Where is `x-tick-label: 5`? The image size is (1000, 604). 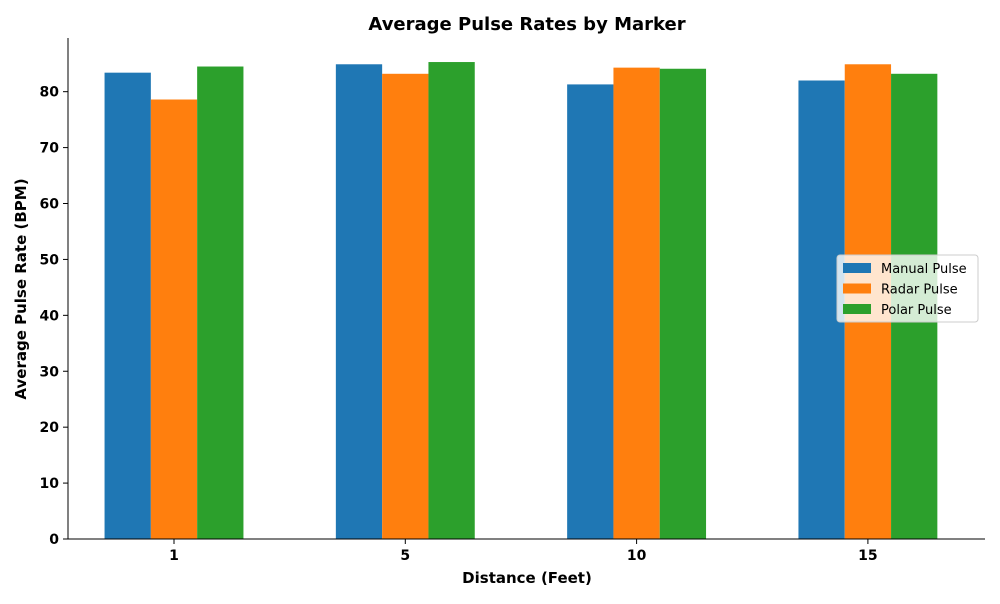
x-tick-label: 5 is located at coordinates (405, 556).